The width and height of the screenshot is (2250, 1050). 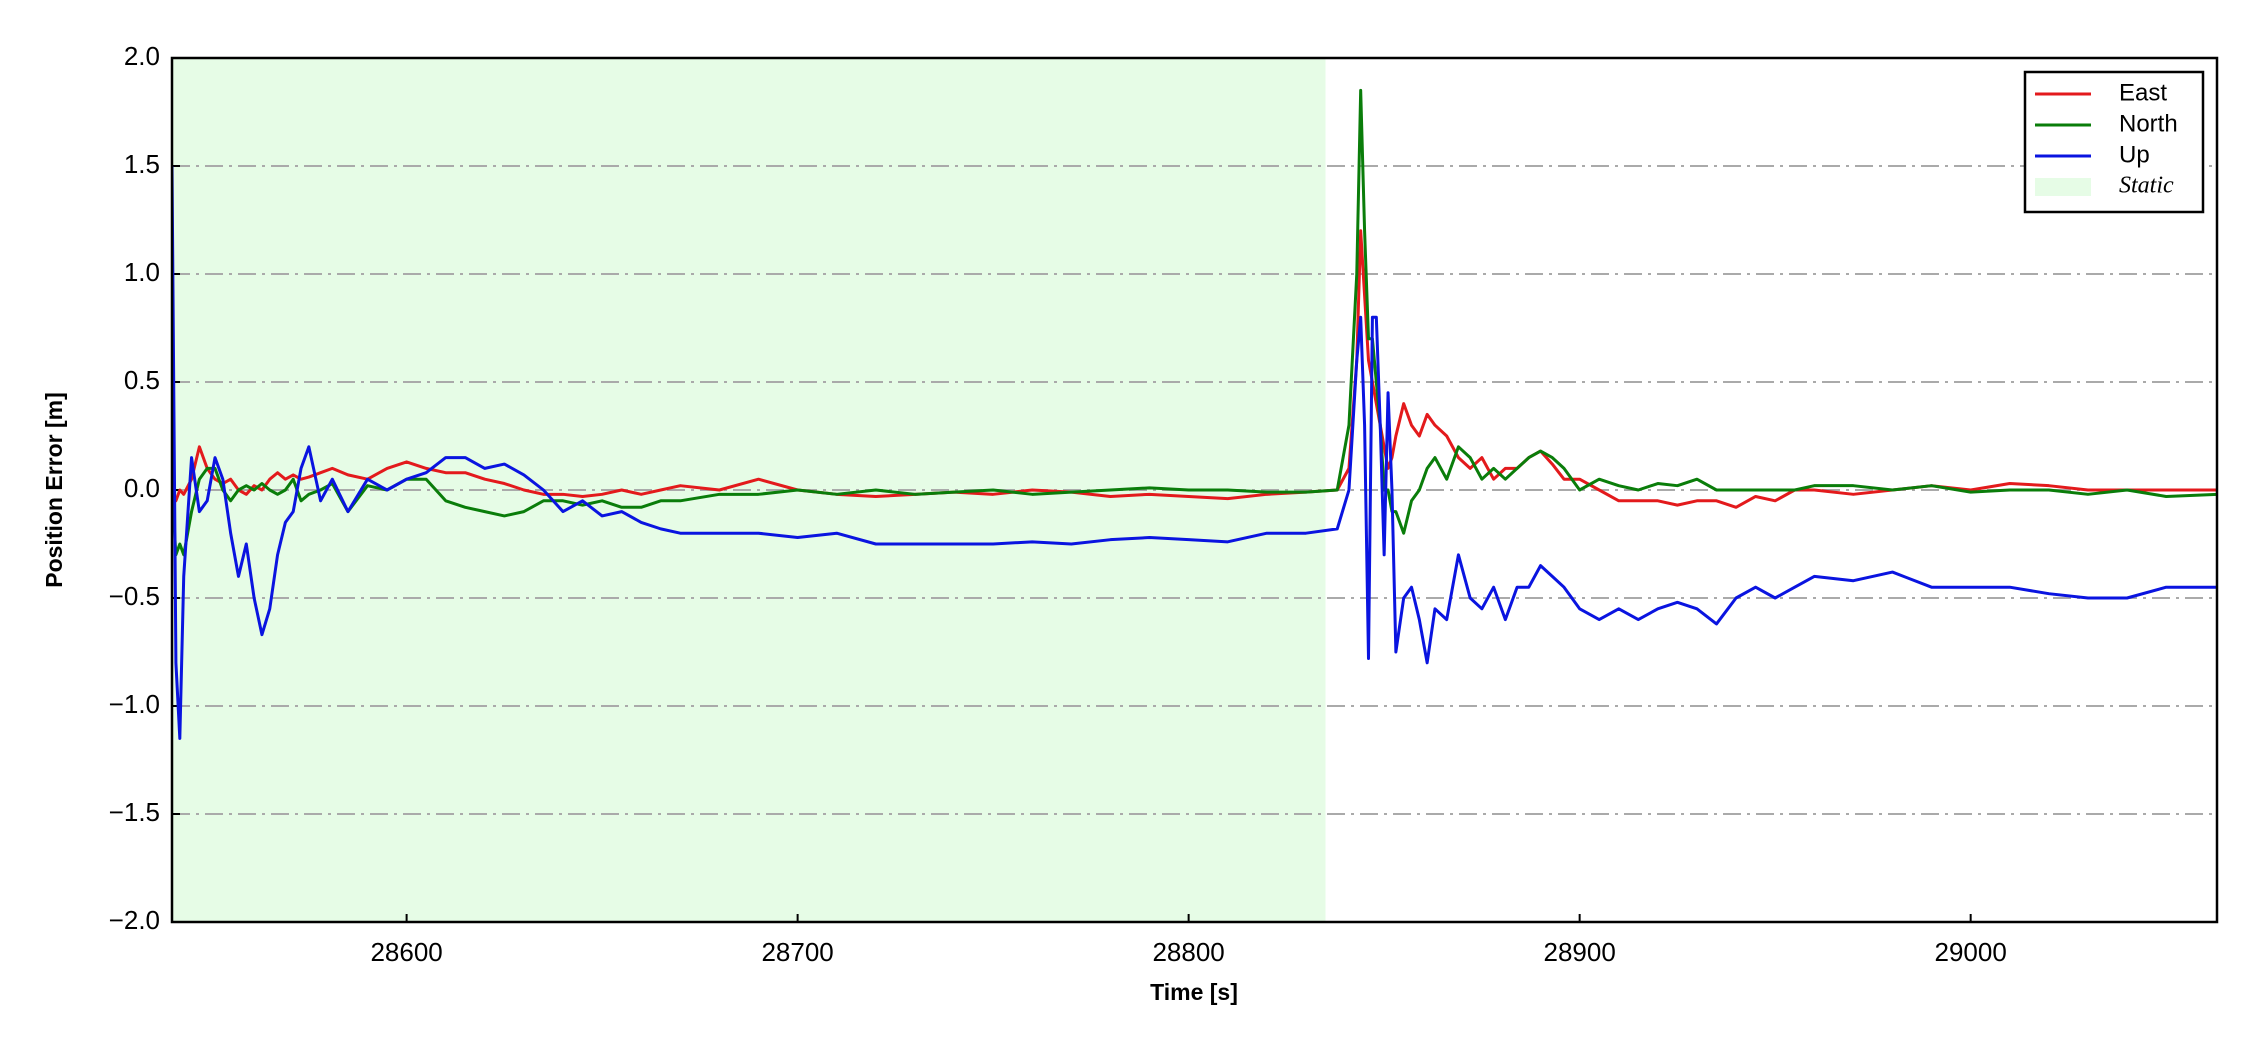 What do you see at coordinates (797, 952) in the screenshot?
I see `x-tick-label: 28700` at bounding box center [797, 952].